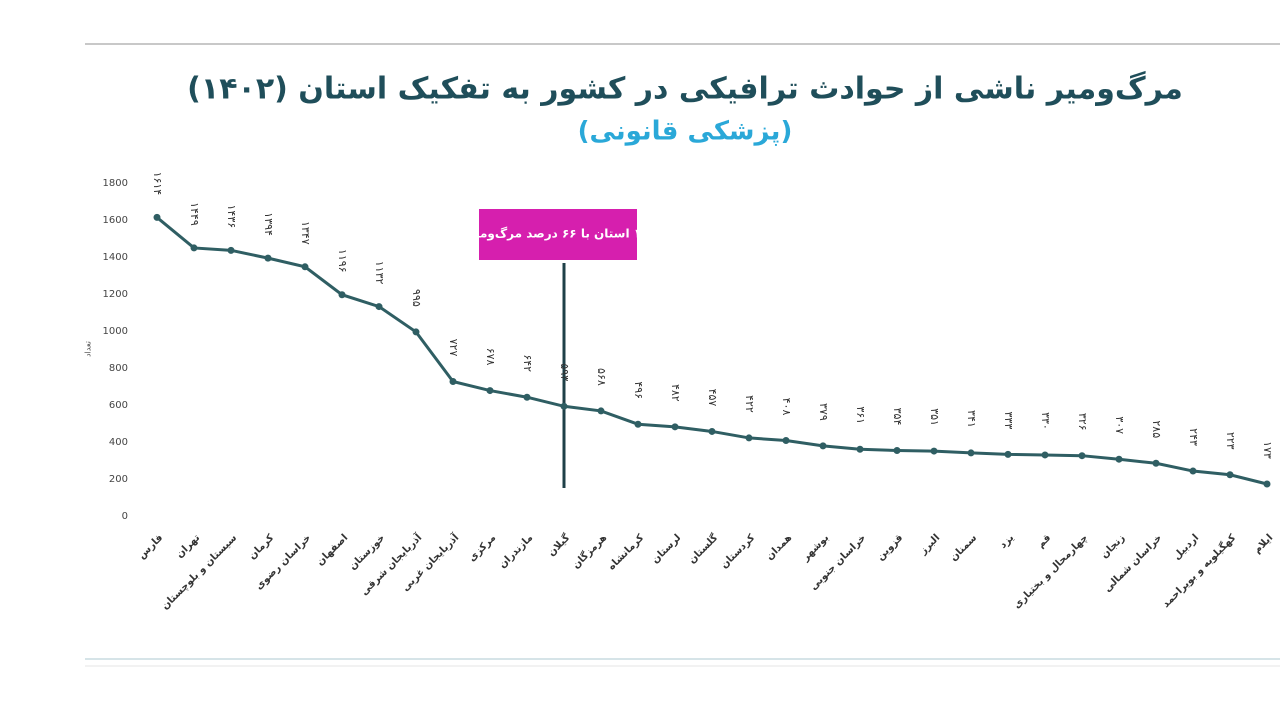 The height and width of the screenshot is (720, 1280). Describe the element at coordinates (601, 377) in the screenshot. I see `data-label: ۵۶۸` at that location.